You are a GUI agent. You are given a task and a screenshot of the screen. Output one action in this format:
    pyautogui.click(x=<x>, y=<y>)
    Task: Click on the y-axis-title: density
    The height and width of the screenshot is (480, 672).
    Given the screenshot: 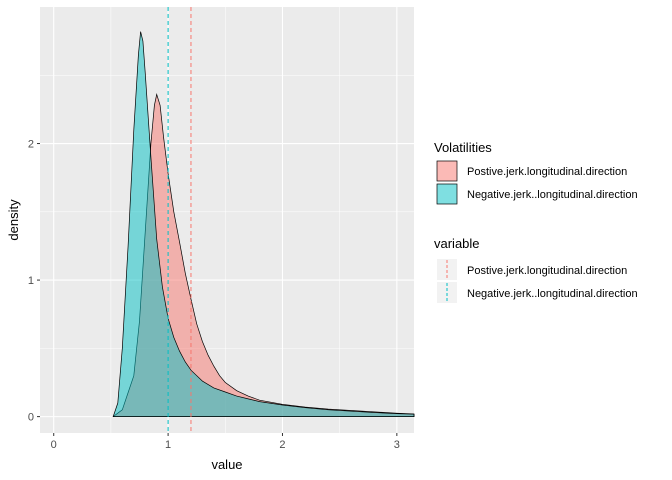 What is the action you would take?
    pyautogui.click(x=13, y=220)
    